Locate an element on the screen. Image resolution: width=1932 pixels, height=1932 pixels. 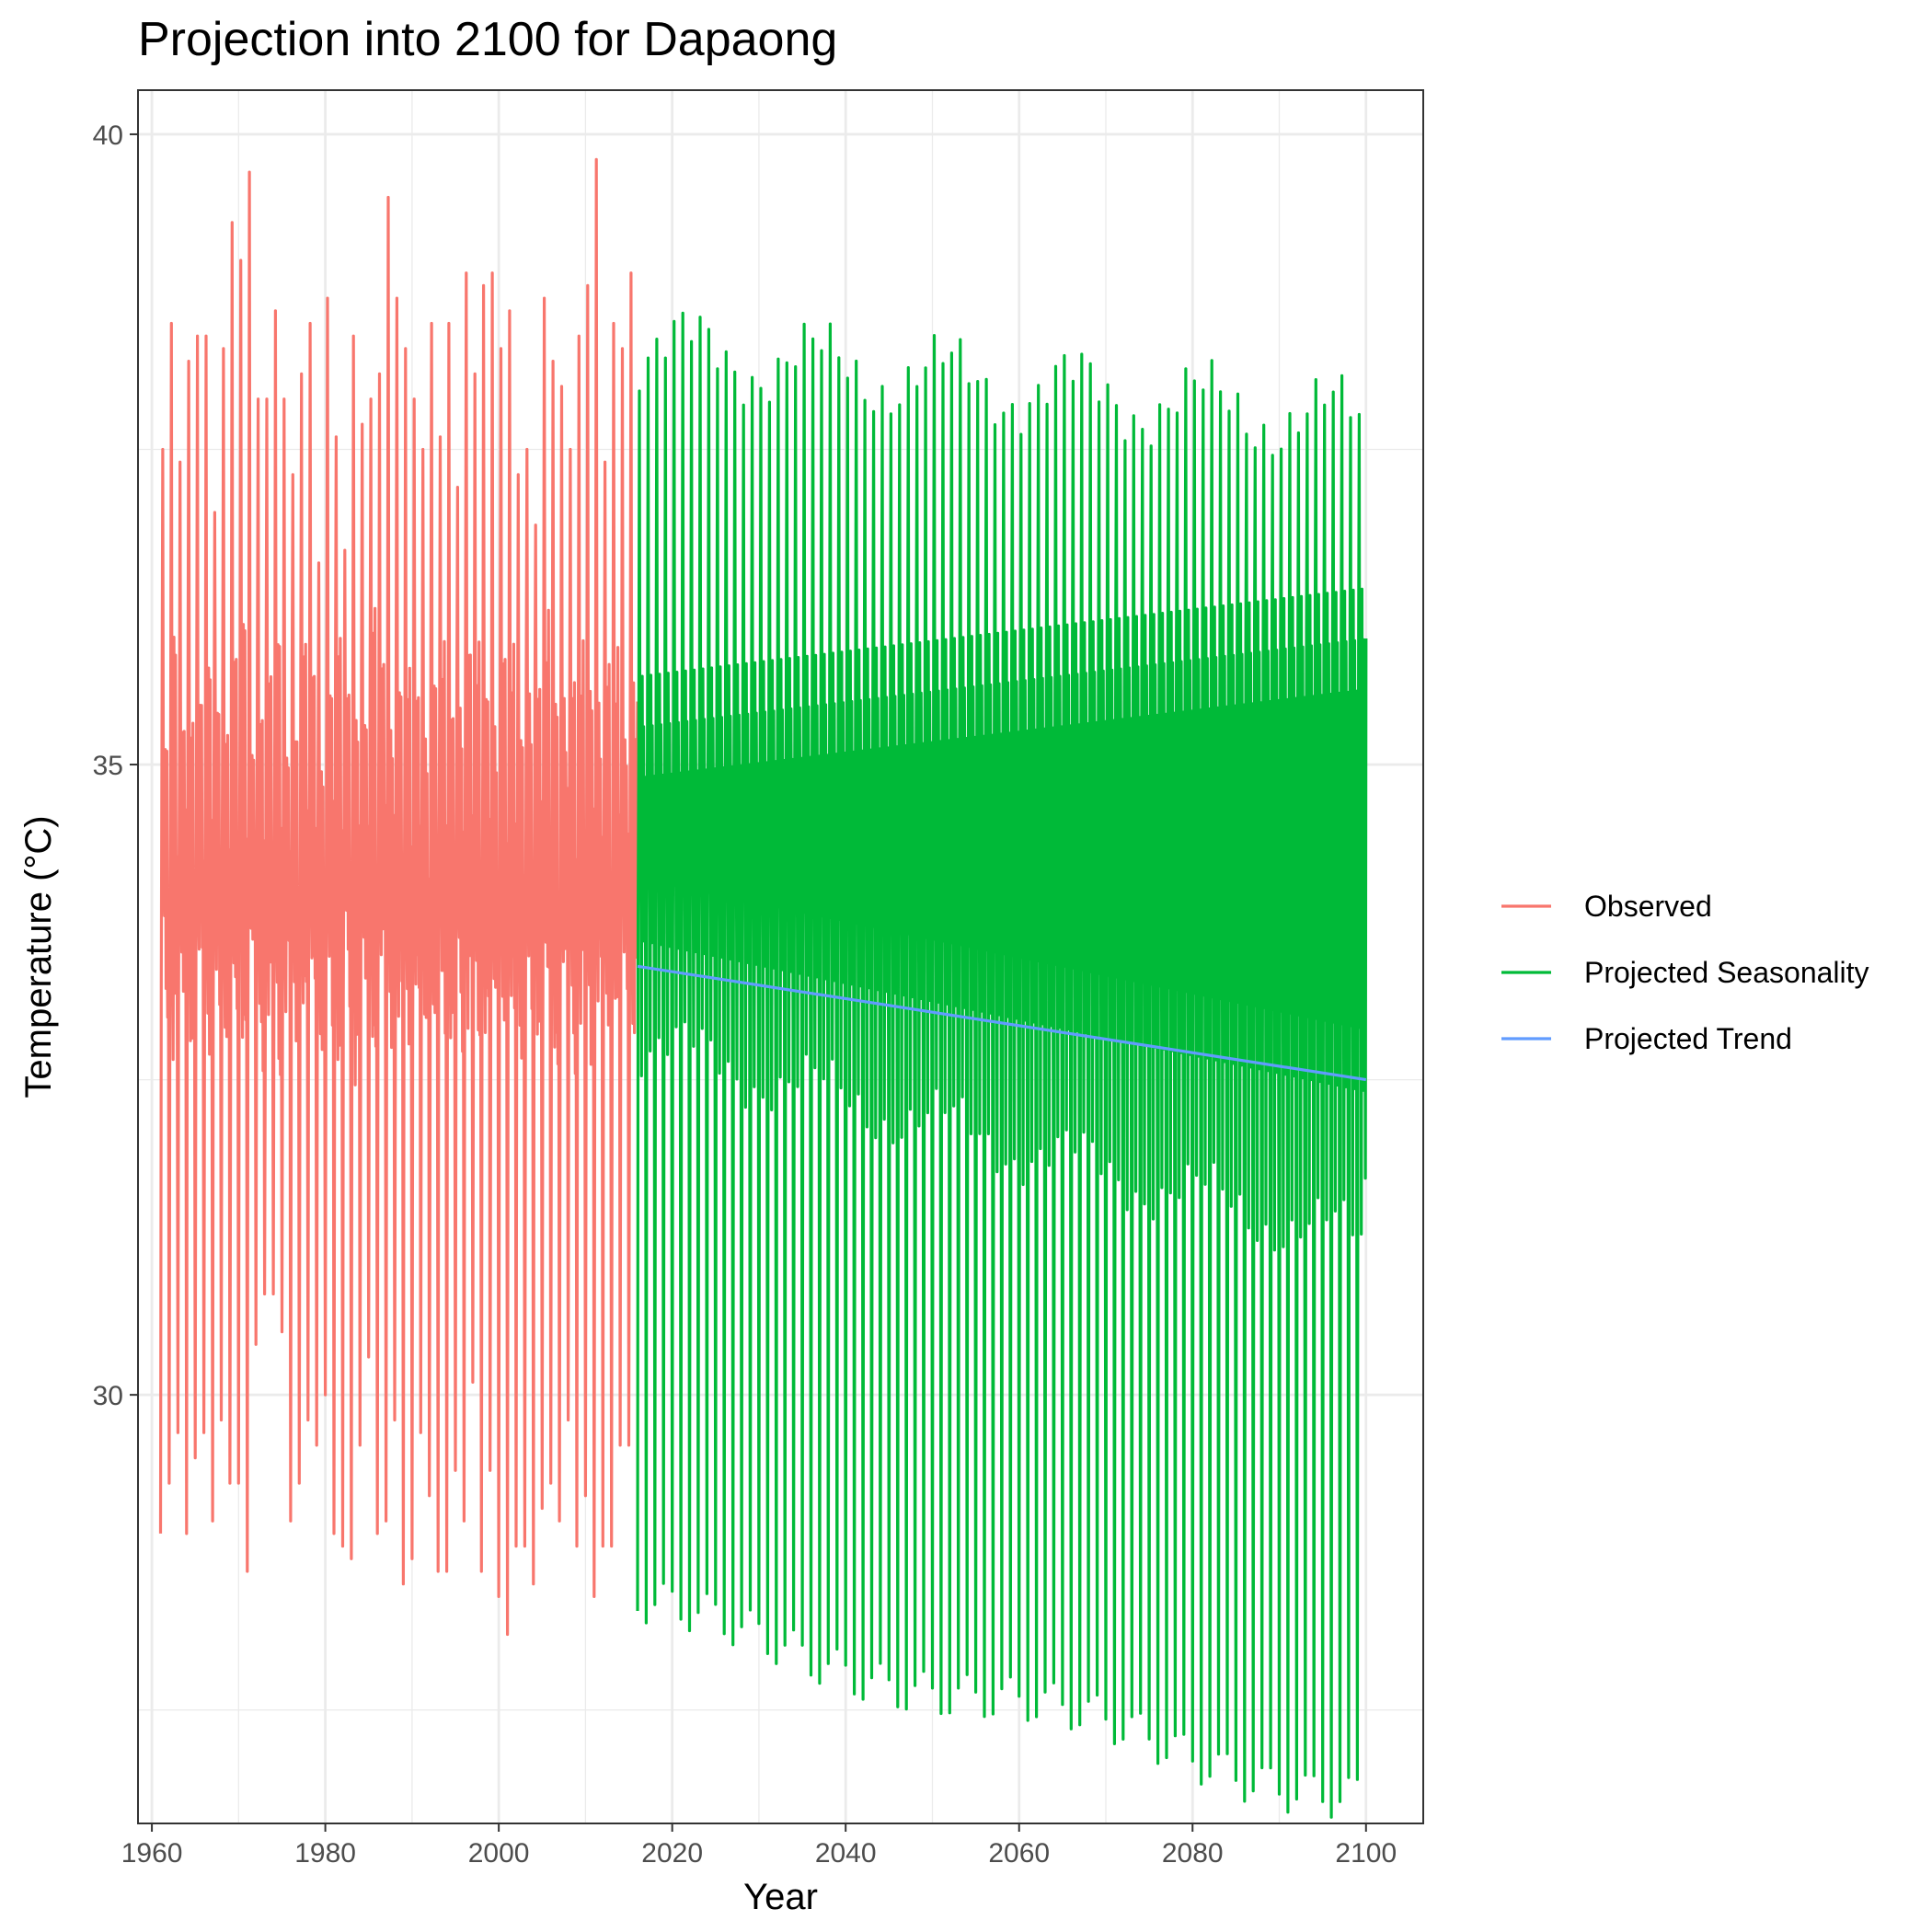
x-tick-label: 2060 is located at coordinates (1019, 1853).